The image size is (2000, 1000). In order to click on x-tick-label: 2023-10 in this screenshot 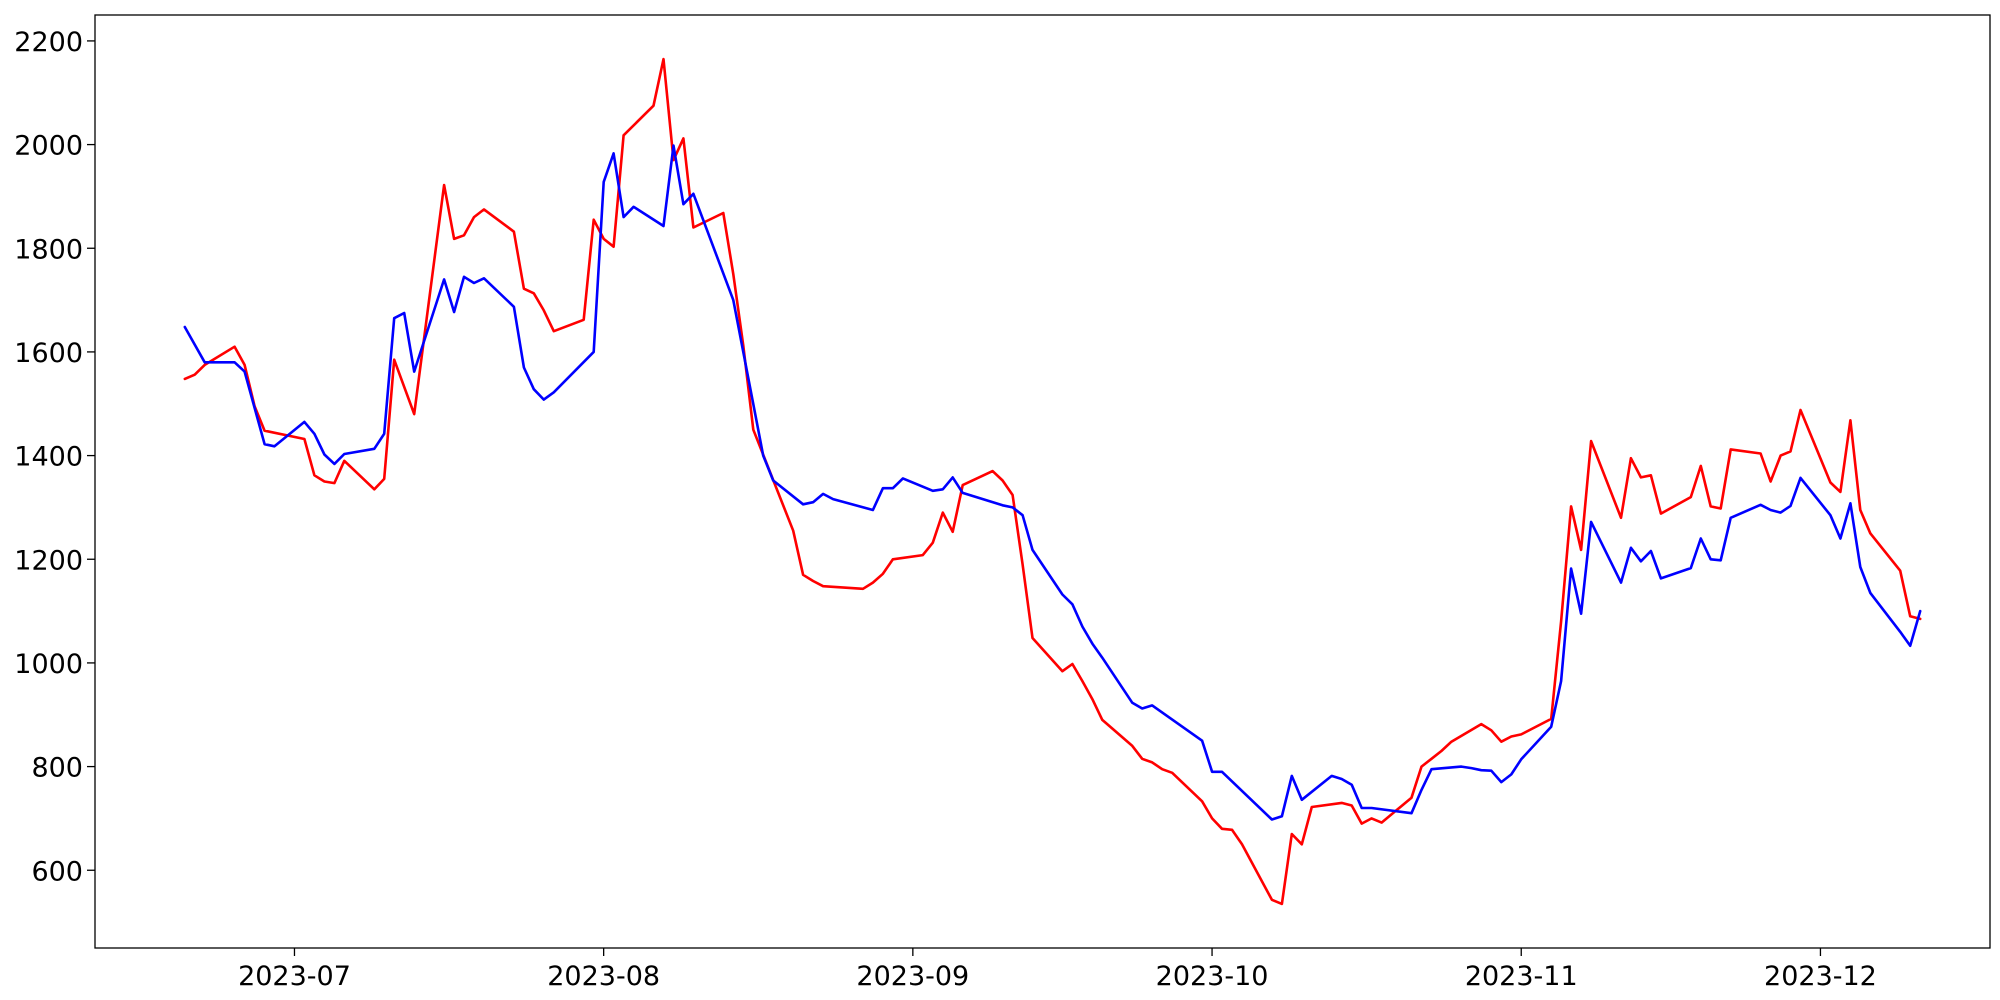, I will do `click(1212, 976)`.